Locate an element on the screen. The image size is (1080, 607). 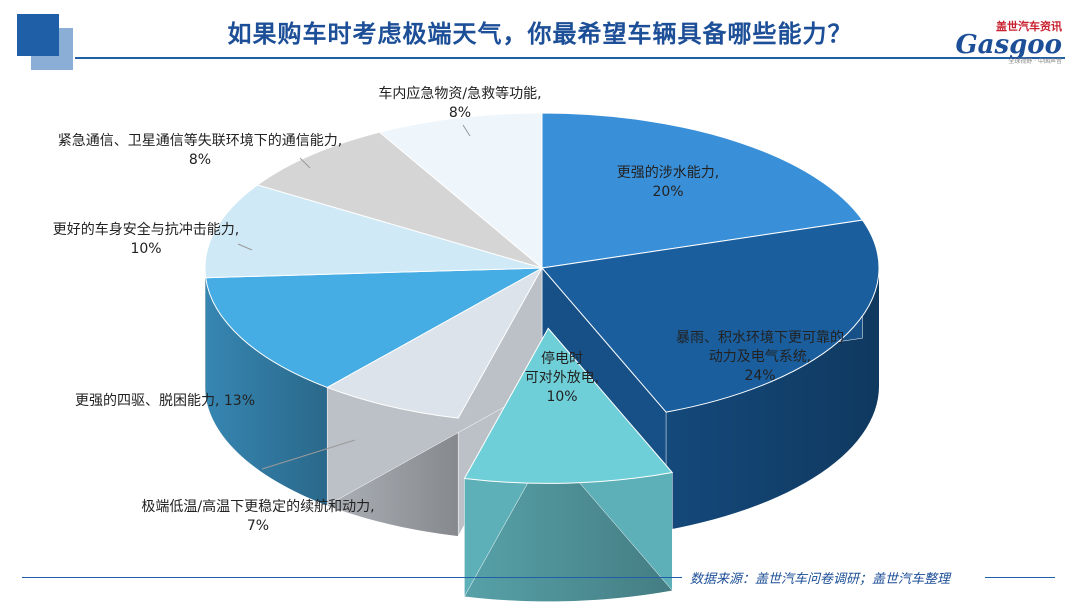
label-water-wading: 更强的涉水能力, 20% is located at coordinates (668, 182).